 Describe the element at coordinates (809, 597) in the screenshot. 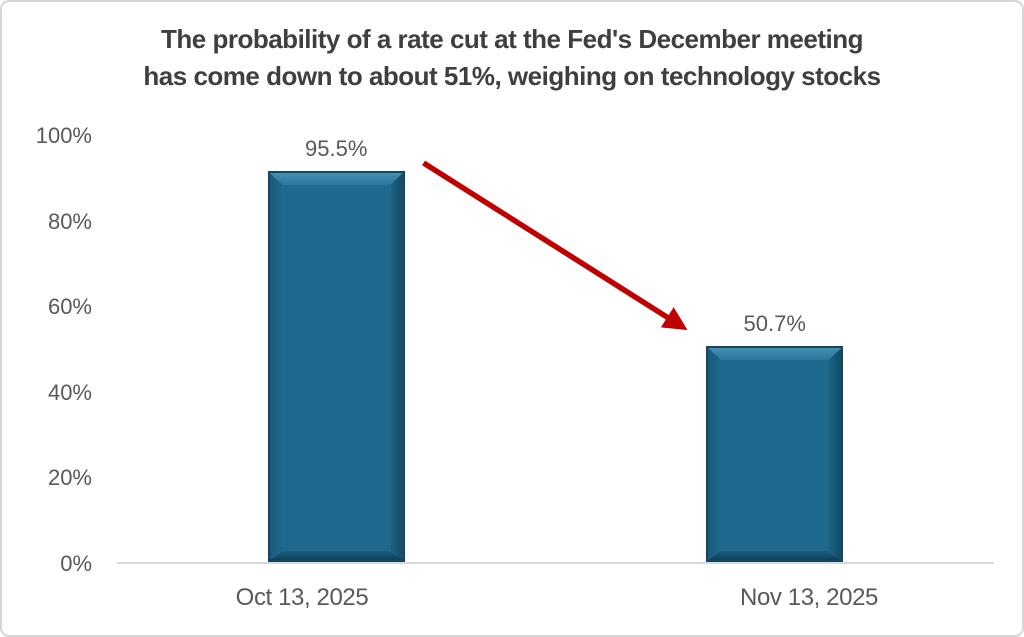

I see `x-axis-label-nov-13: Nov 13, 2025` at that location.